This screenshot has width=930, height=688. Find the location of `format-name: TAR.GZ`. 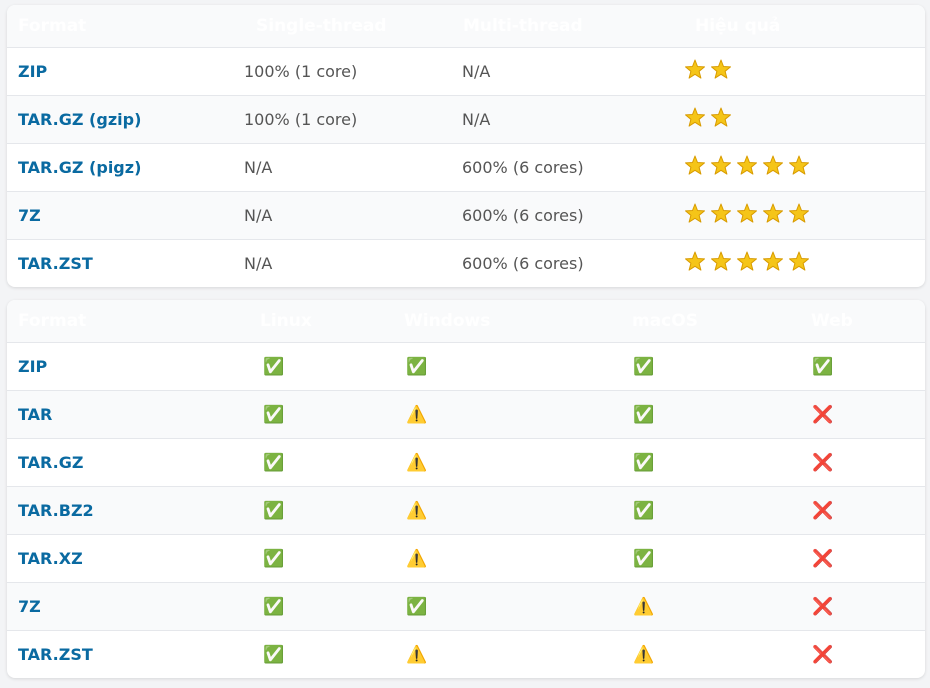

format-name: TAR.GZ is located at coordinates (51, 462).